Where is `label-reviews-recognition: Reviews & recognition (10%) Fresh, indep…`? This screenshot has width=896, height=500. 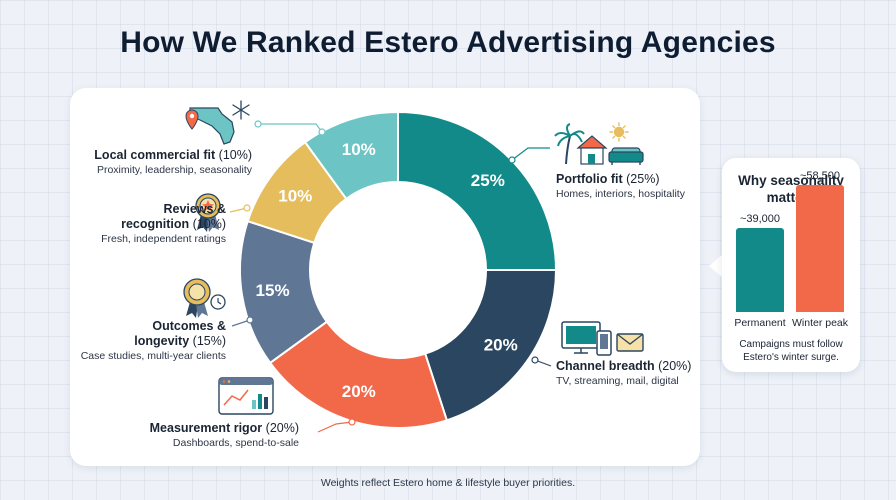
label-reviews-recognition: Reviews & recognition (10%) Fresh, indep… is located at coordinates (163, 223).